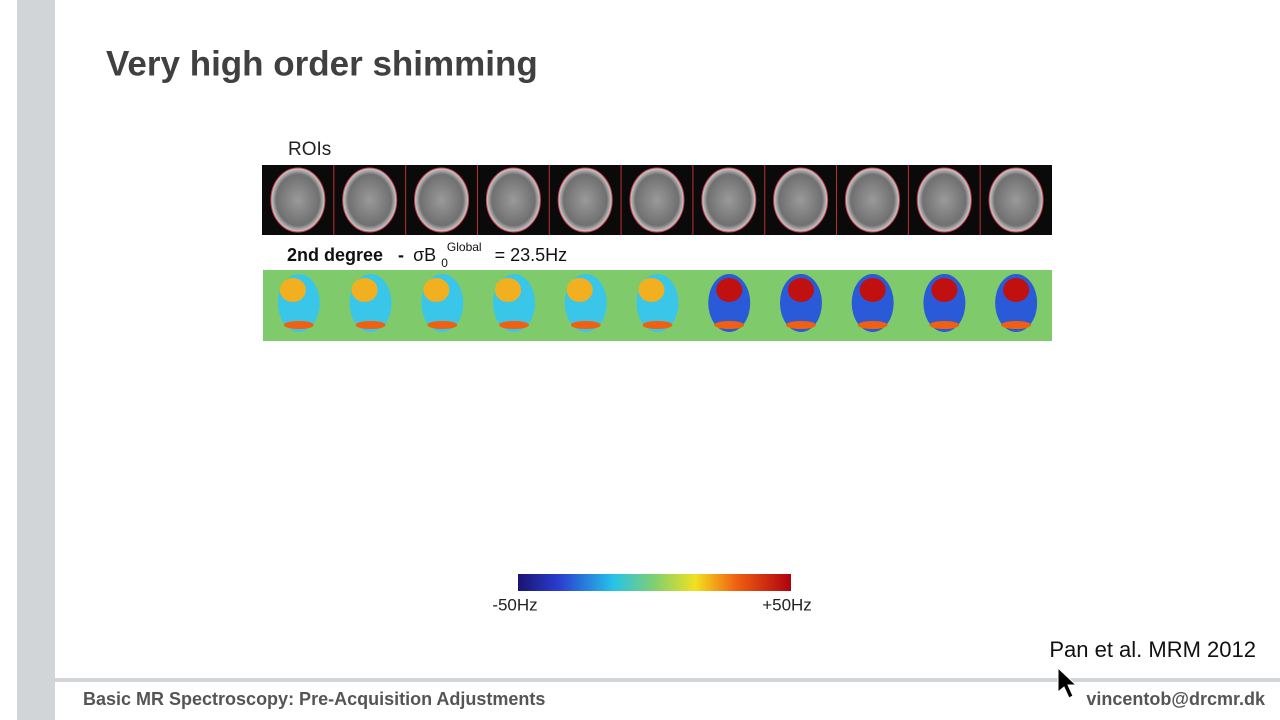  What do you see at coordinates (464, 247) in the screenshot?
I see `superscript: Global` at bounding box center [464, 247].